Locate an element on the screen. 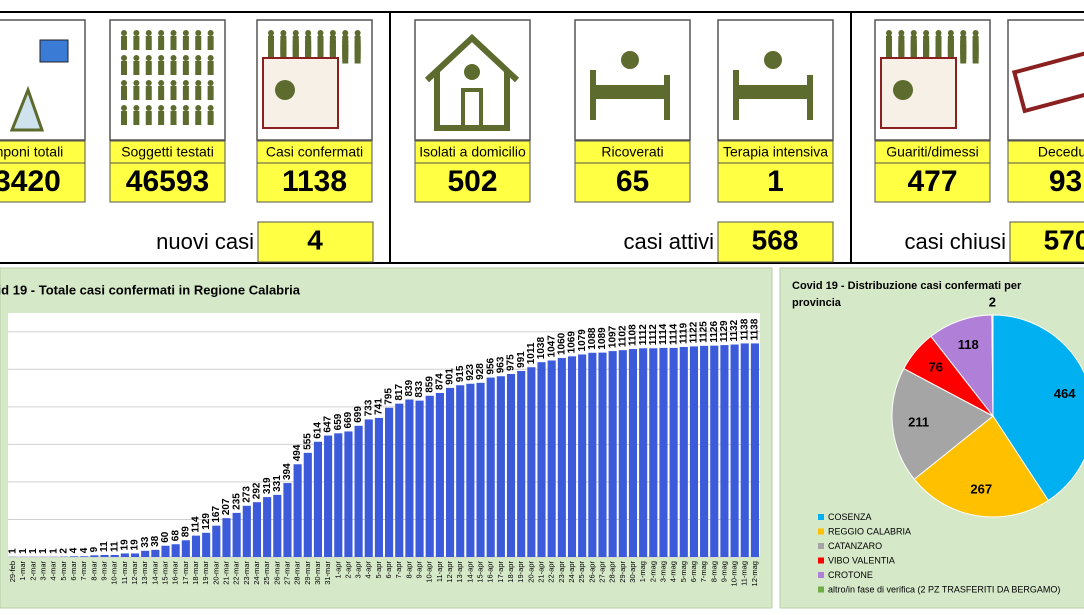 The image size is (1084, 615). x-tick-label: 11-mag is located at coordinates (744, 573).